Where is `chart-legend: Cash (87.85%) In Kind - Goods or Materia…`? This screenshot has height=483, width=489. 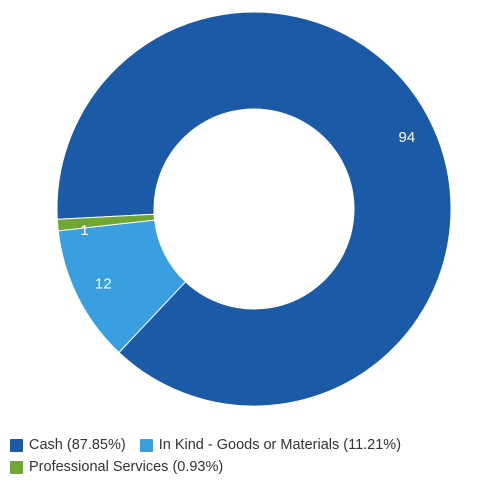
chart-legend: Cash (87.85%) In Kind - Goods or Materia… is located at coordinates (247, 456).